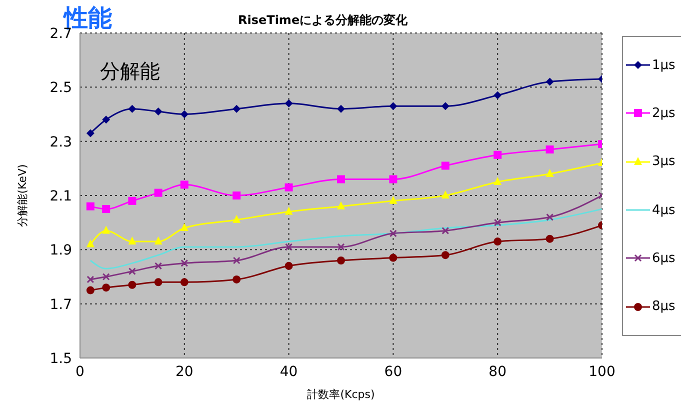  Describe the element at coordinates (664, 210) in the screenshot. I see `legend-label: 4μs` at that location.